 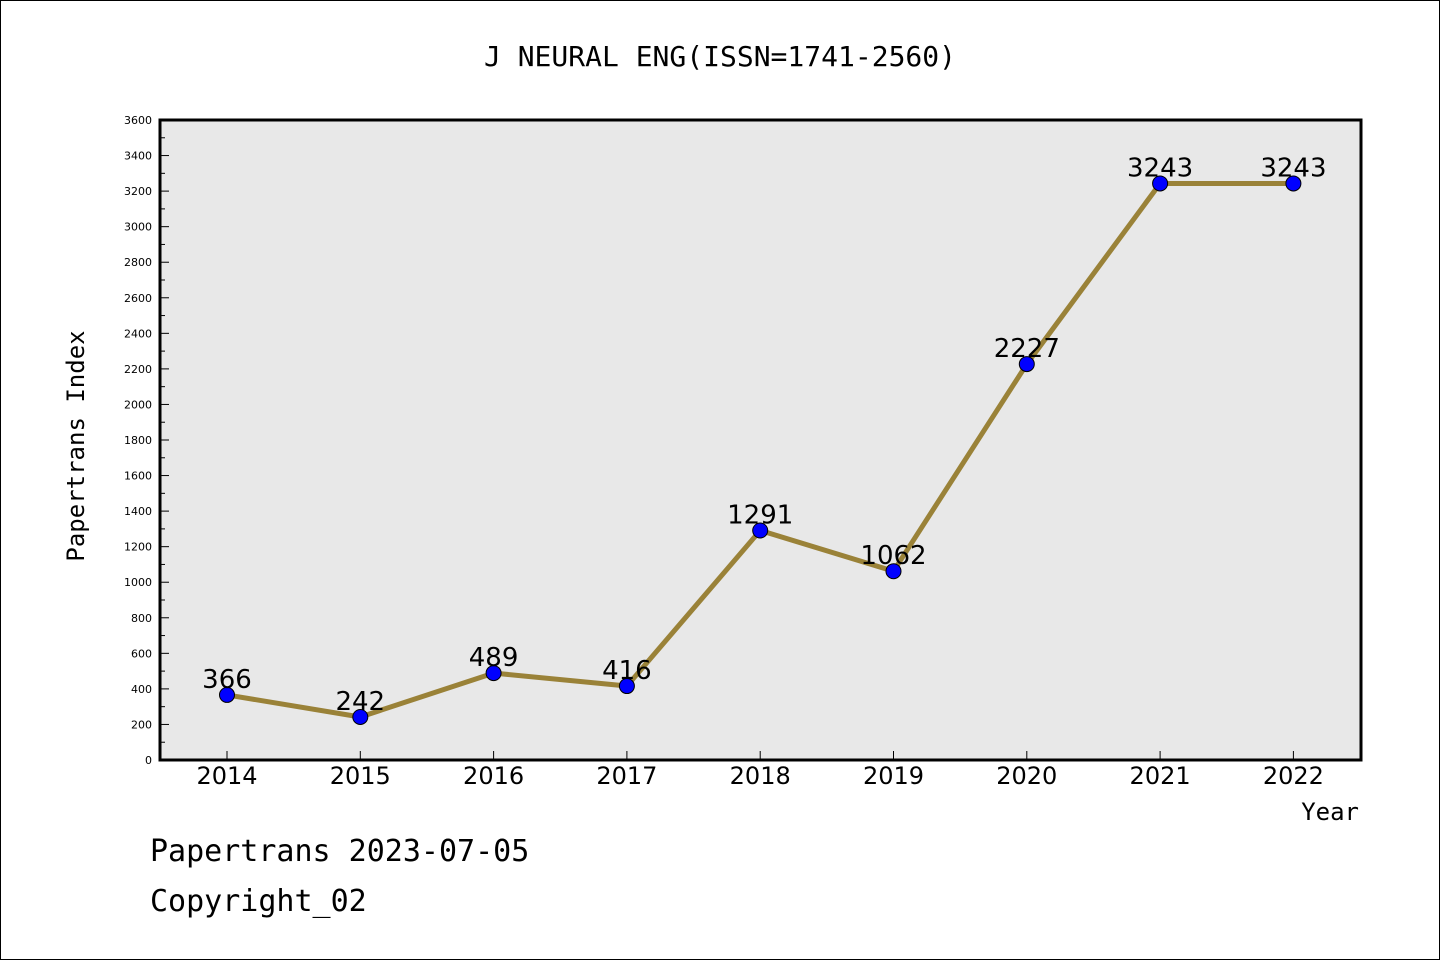 I want to click on data-label: 1062, so click(x=893, y=556).